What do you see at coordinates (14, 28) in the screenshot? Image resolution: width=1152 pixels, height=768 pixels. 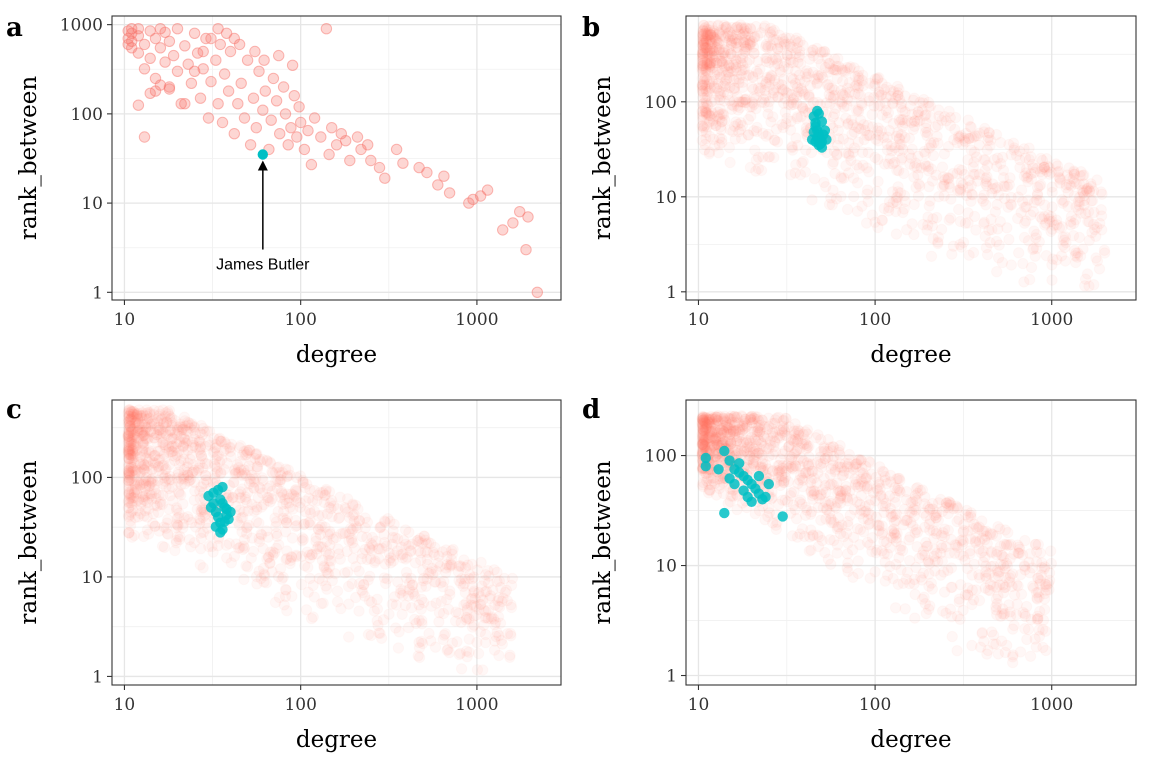 I see `panel-label: a` at bounding box center [14, 28].